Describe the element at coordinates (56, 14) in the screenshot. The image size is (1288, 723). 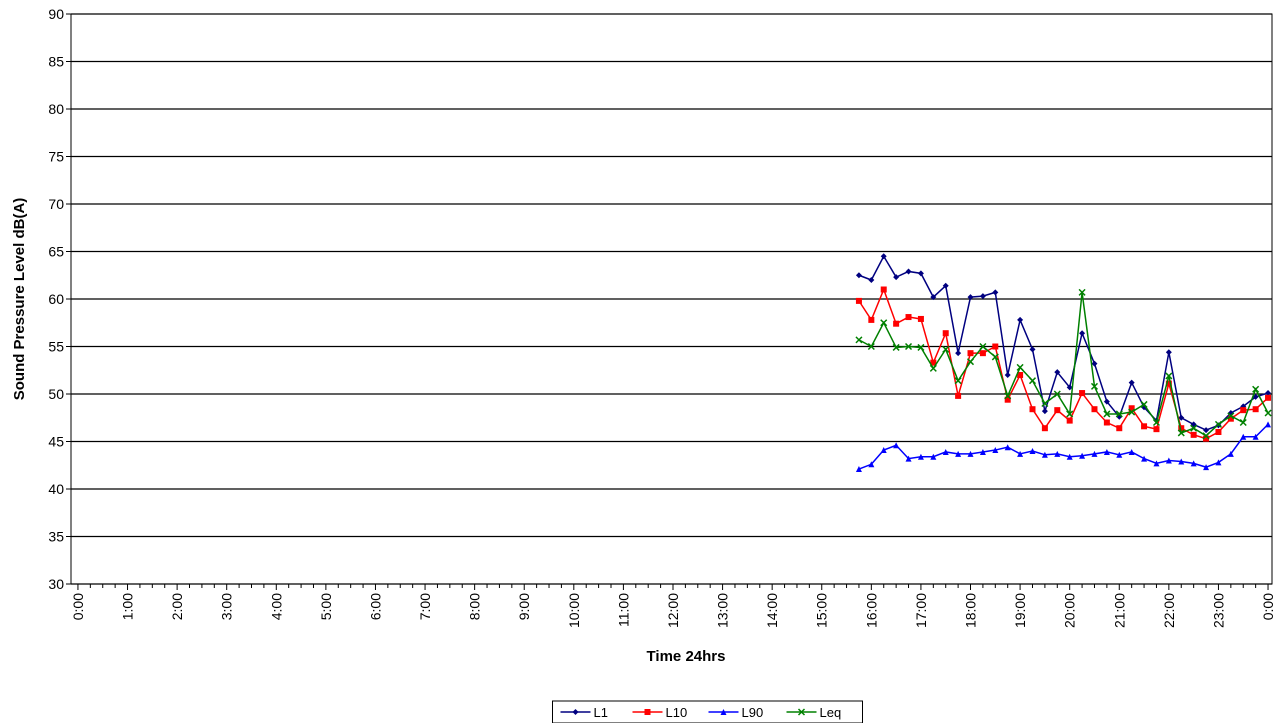
I see `y-tick-label: 90` at that location.